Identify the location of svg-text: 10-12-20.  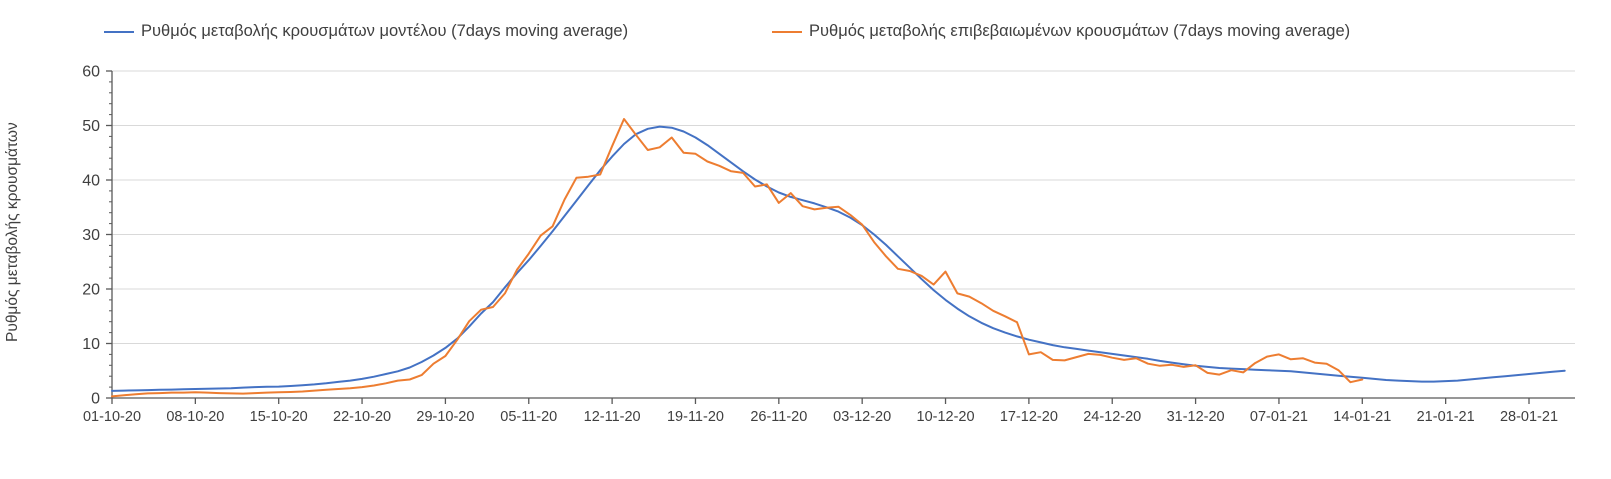
(946, 417).